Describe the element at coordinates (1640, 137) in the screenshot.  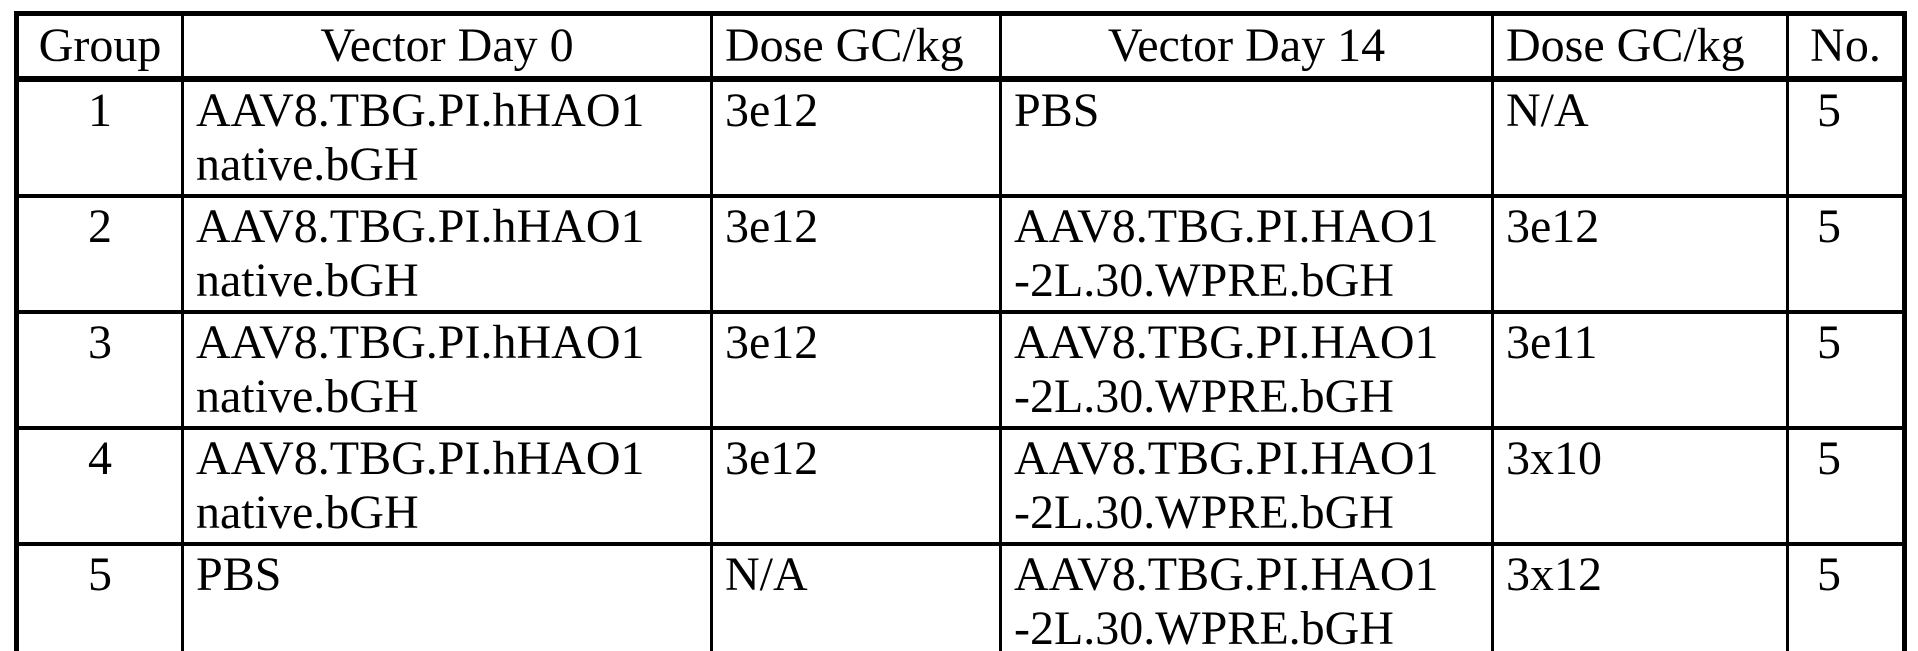
I see `cell-dose-day14: N/A` at that location.